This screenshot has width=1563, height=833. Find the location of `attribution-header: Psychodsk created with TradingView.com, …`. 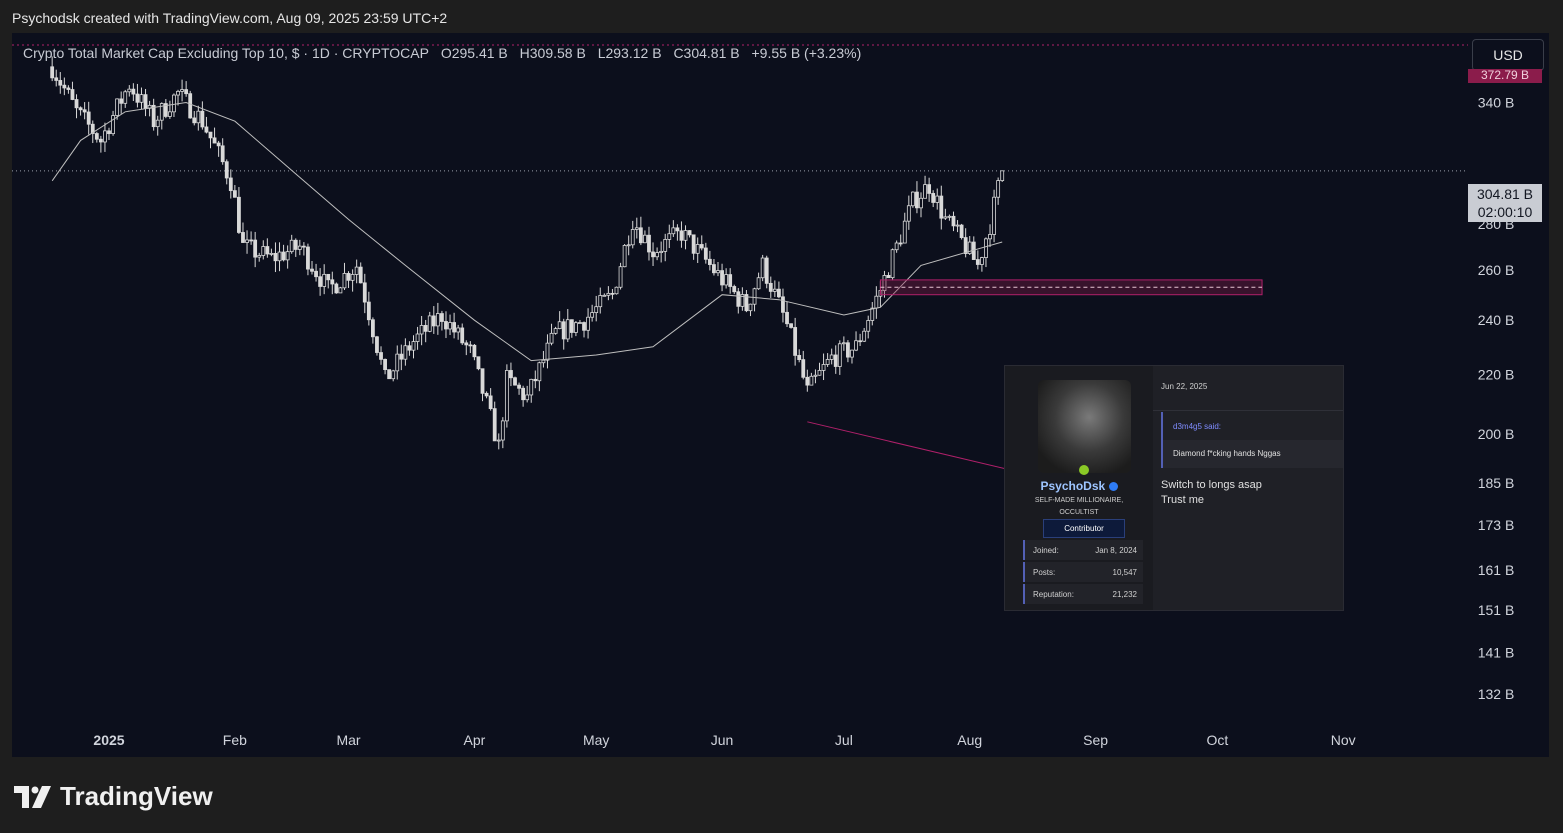

attribution-header: Psychodsk created with TradingView.com, … is located at coordinates (230, 18).